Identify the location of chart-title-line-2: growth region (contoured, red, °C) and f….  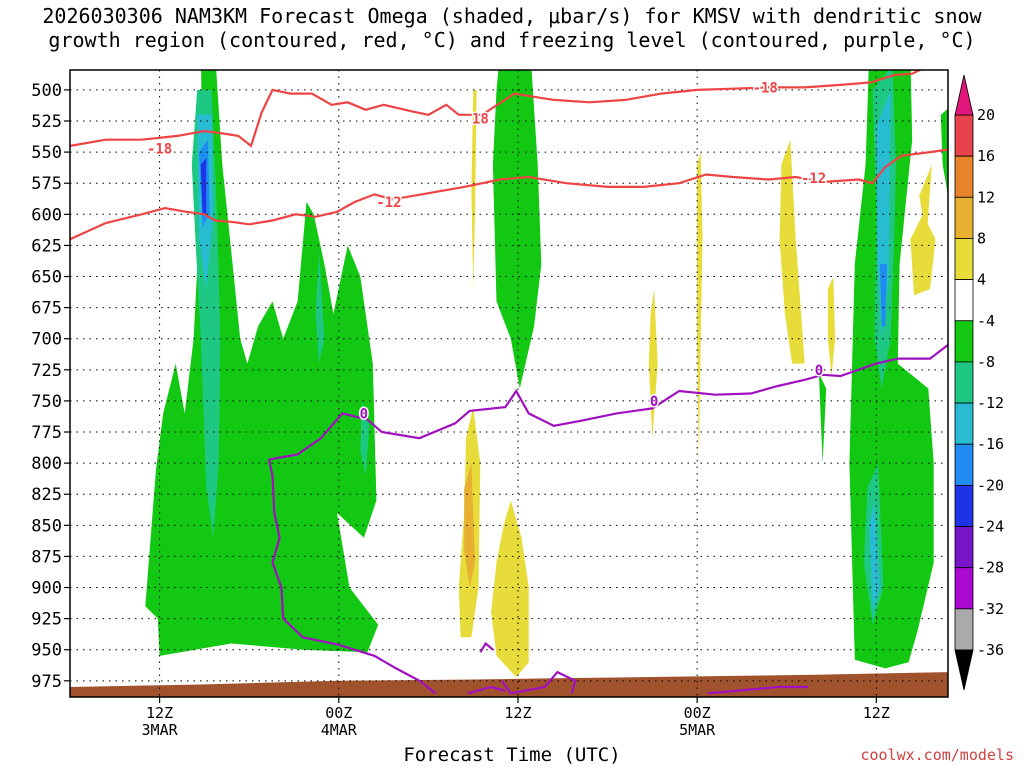
(512, 40).